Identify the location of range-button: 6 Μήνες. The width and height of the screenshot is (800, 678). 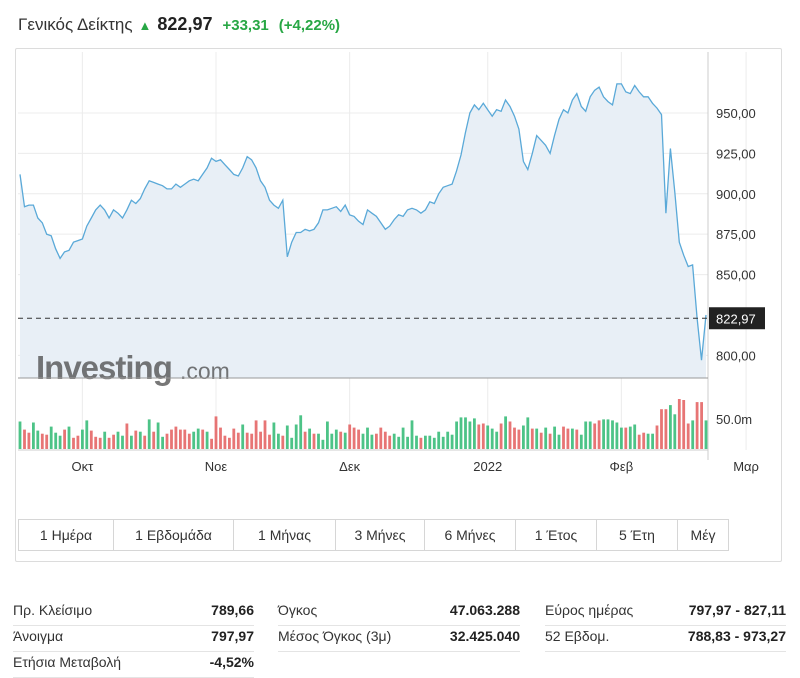
(470, 535).